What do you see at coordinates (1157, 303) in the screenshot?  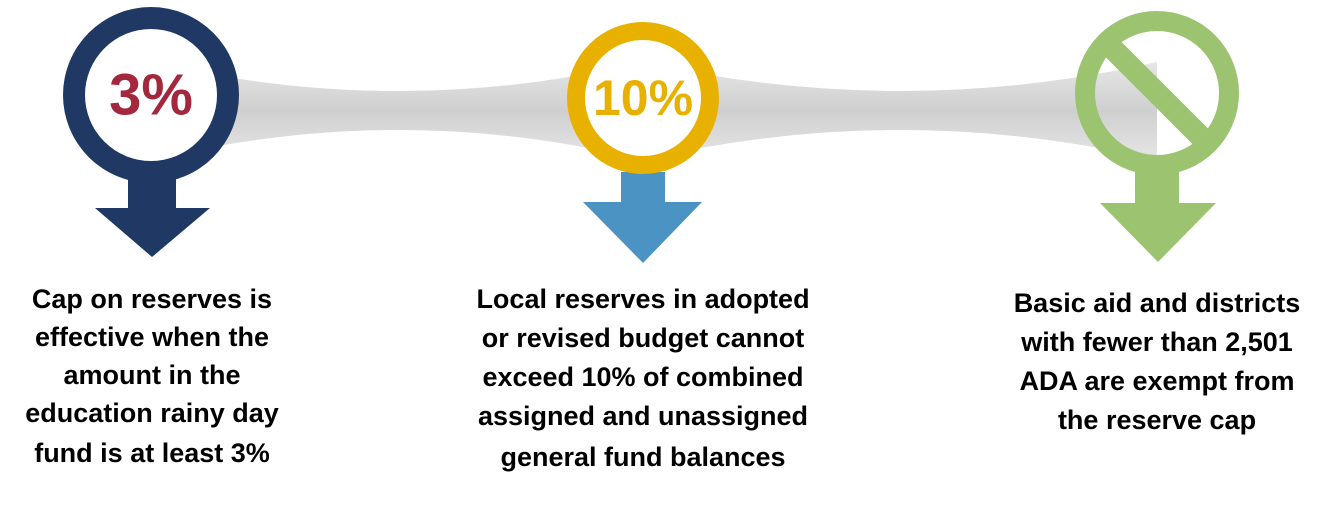 I see `description-line: Basic aid and districts` at bounding box center [1157, 303].